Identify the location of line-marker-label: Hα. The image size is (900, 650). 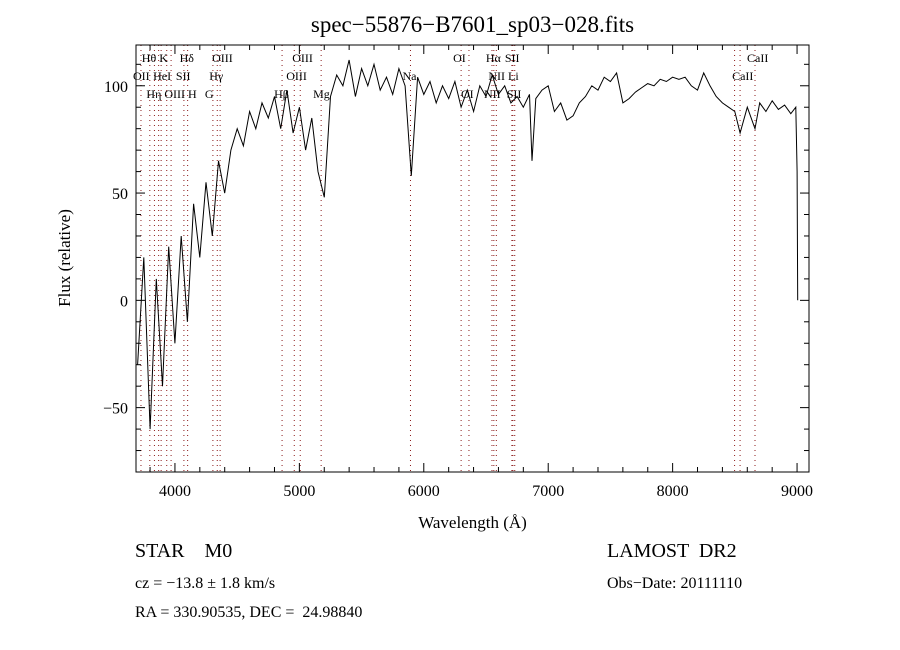
(494, 58).